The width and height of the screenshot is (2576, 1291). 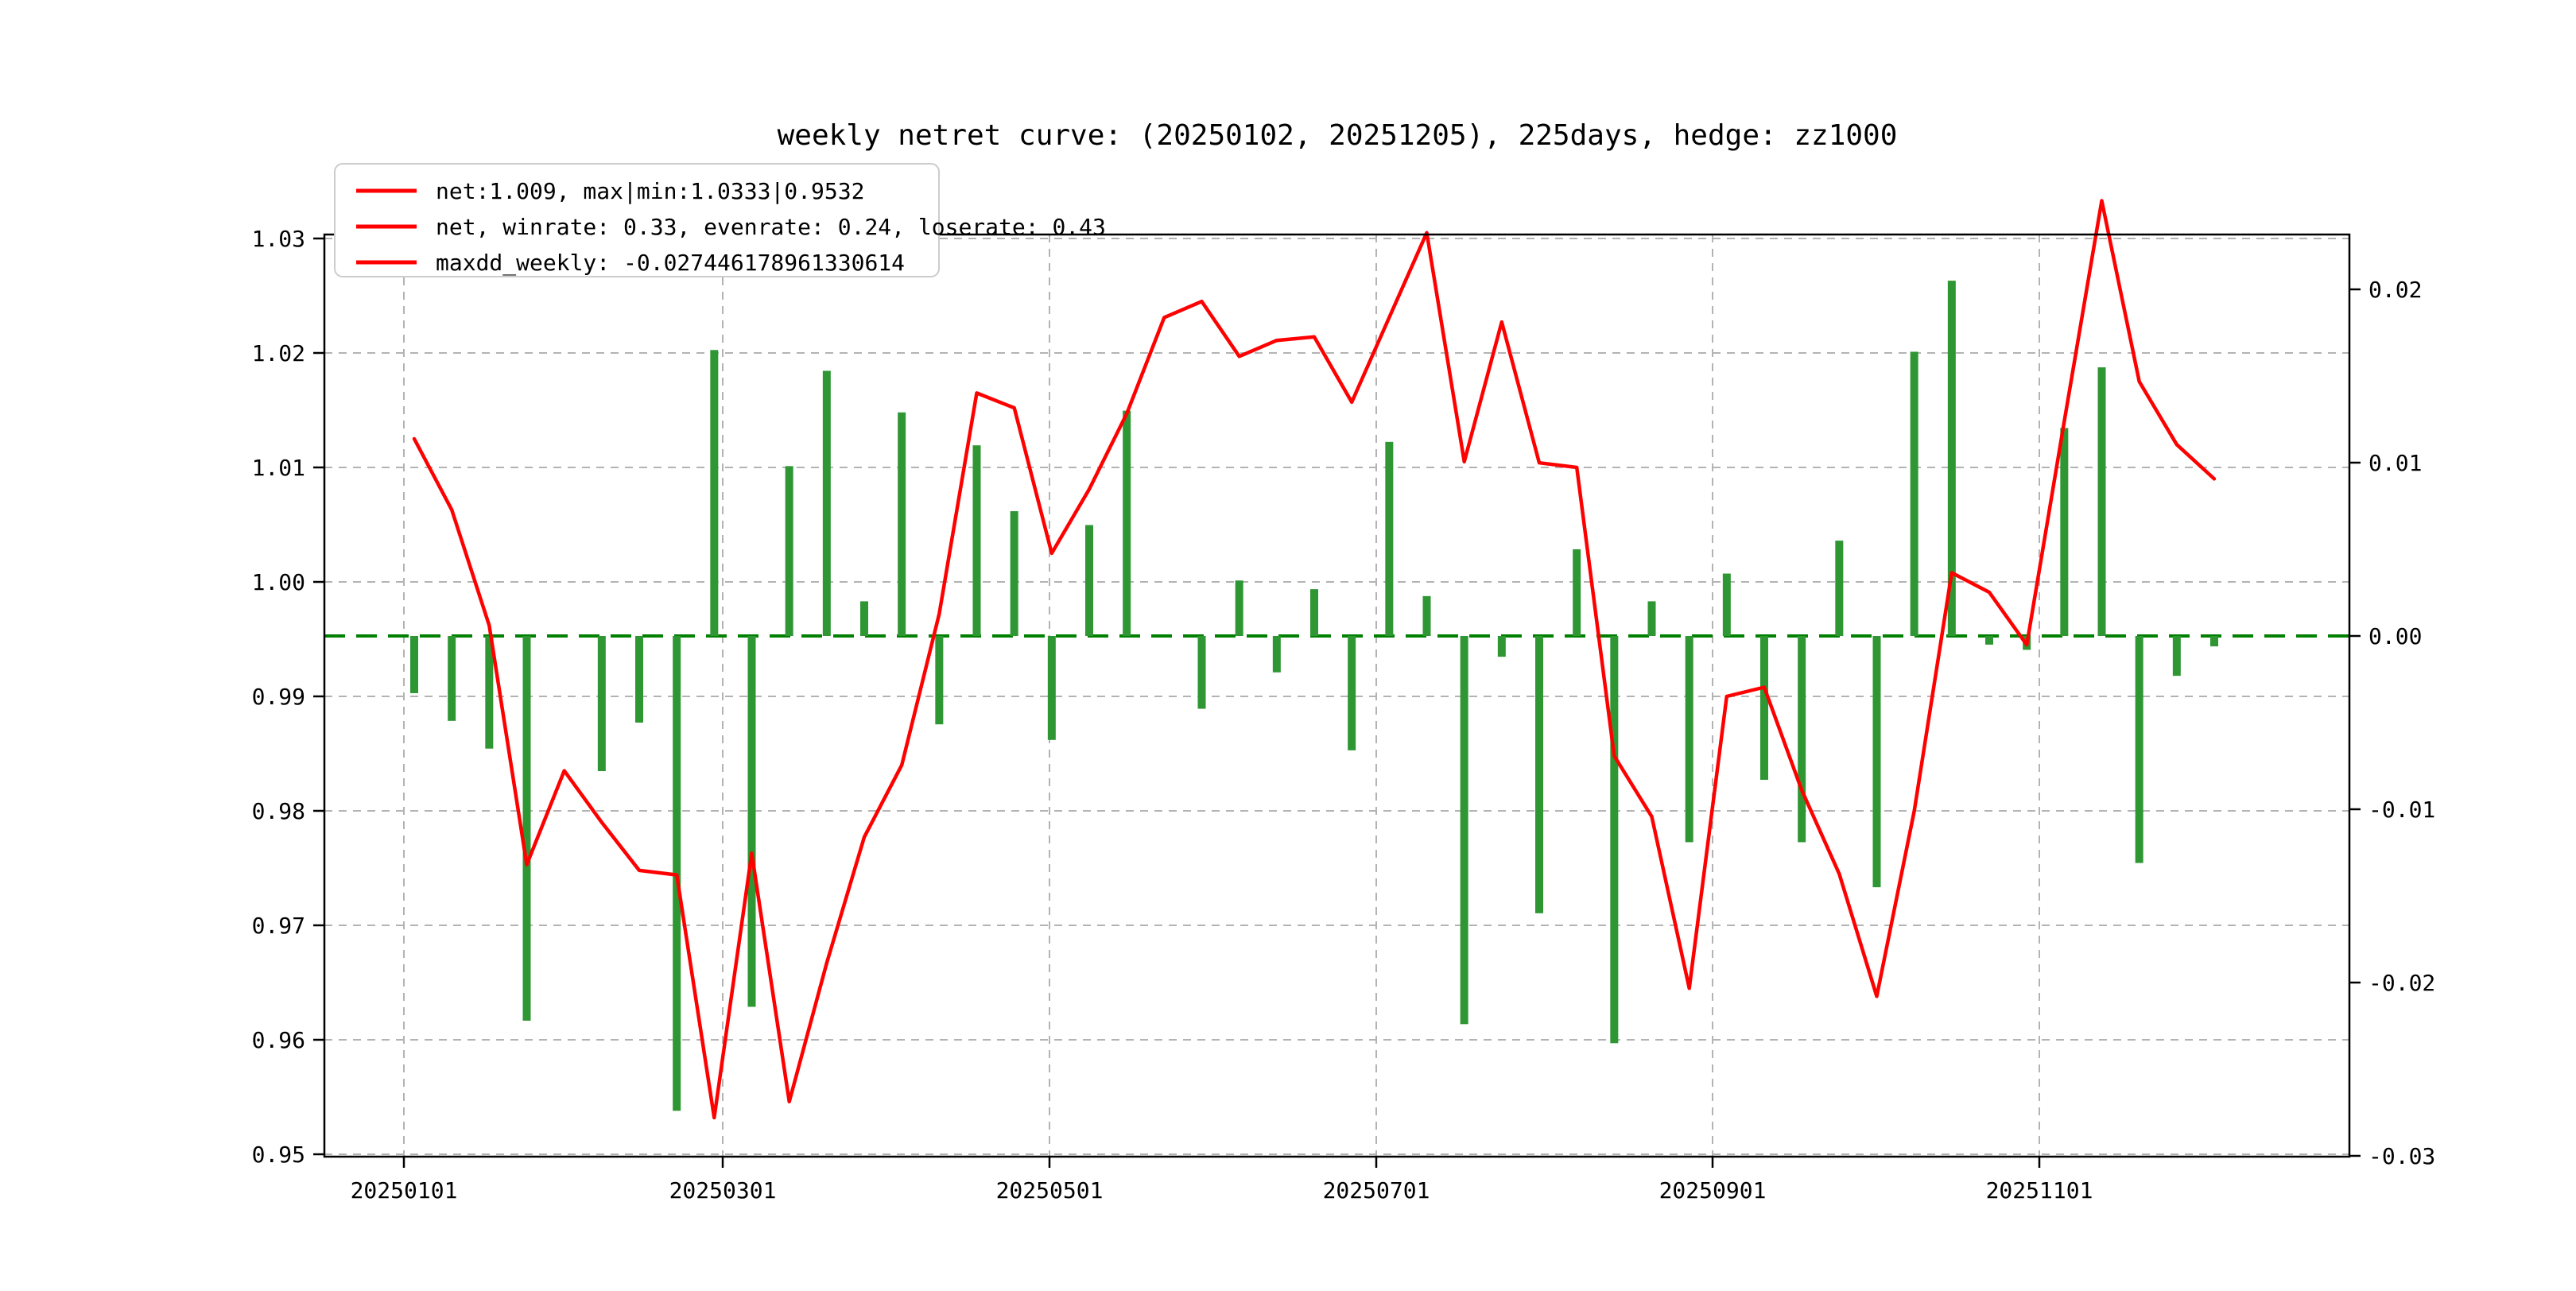 I want to click on left-axis-tick-label: 1.02, so click(x=279, y=353).